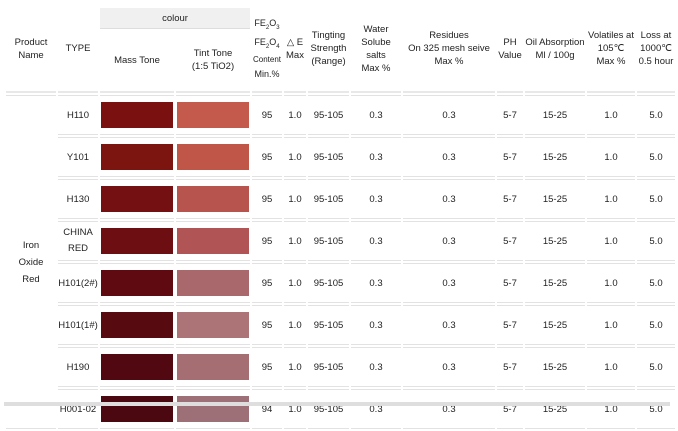  I want to click on table-row: Y101 95 1.0 95-105 0.3 0.3 5-7 15-25 1.0 5.0, so click(340, 157).